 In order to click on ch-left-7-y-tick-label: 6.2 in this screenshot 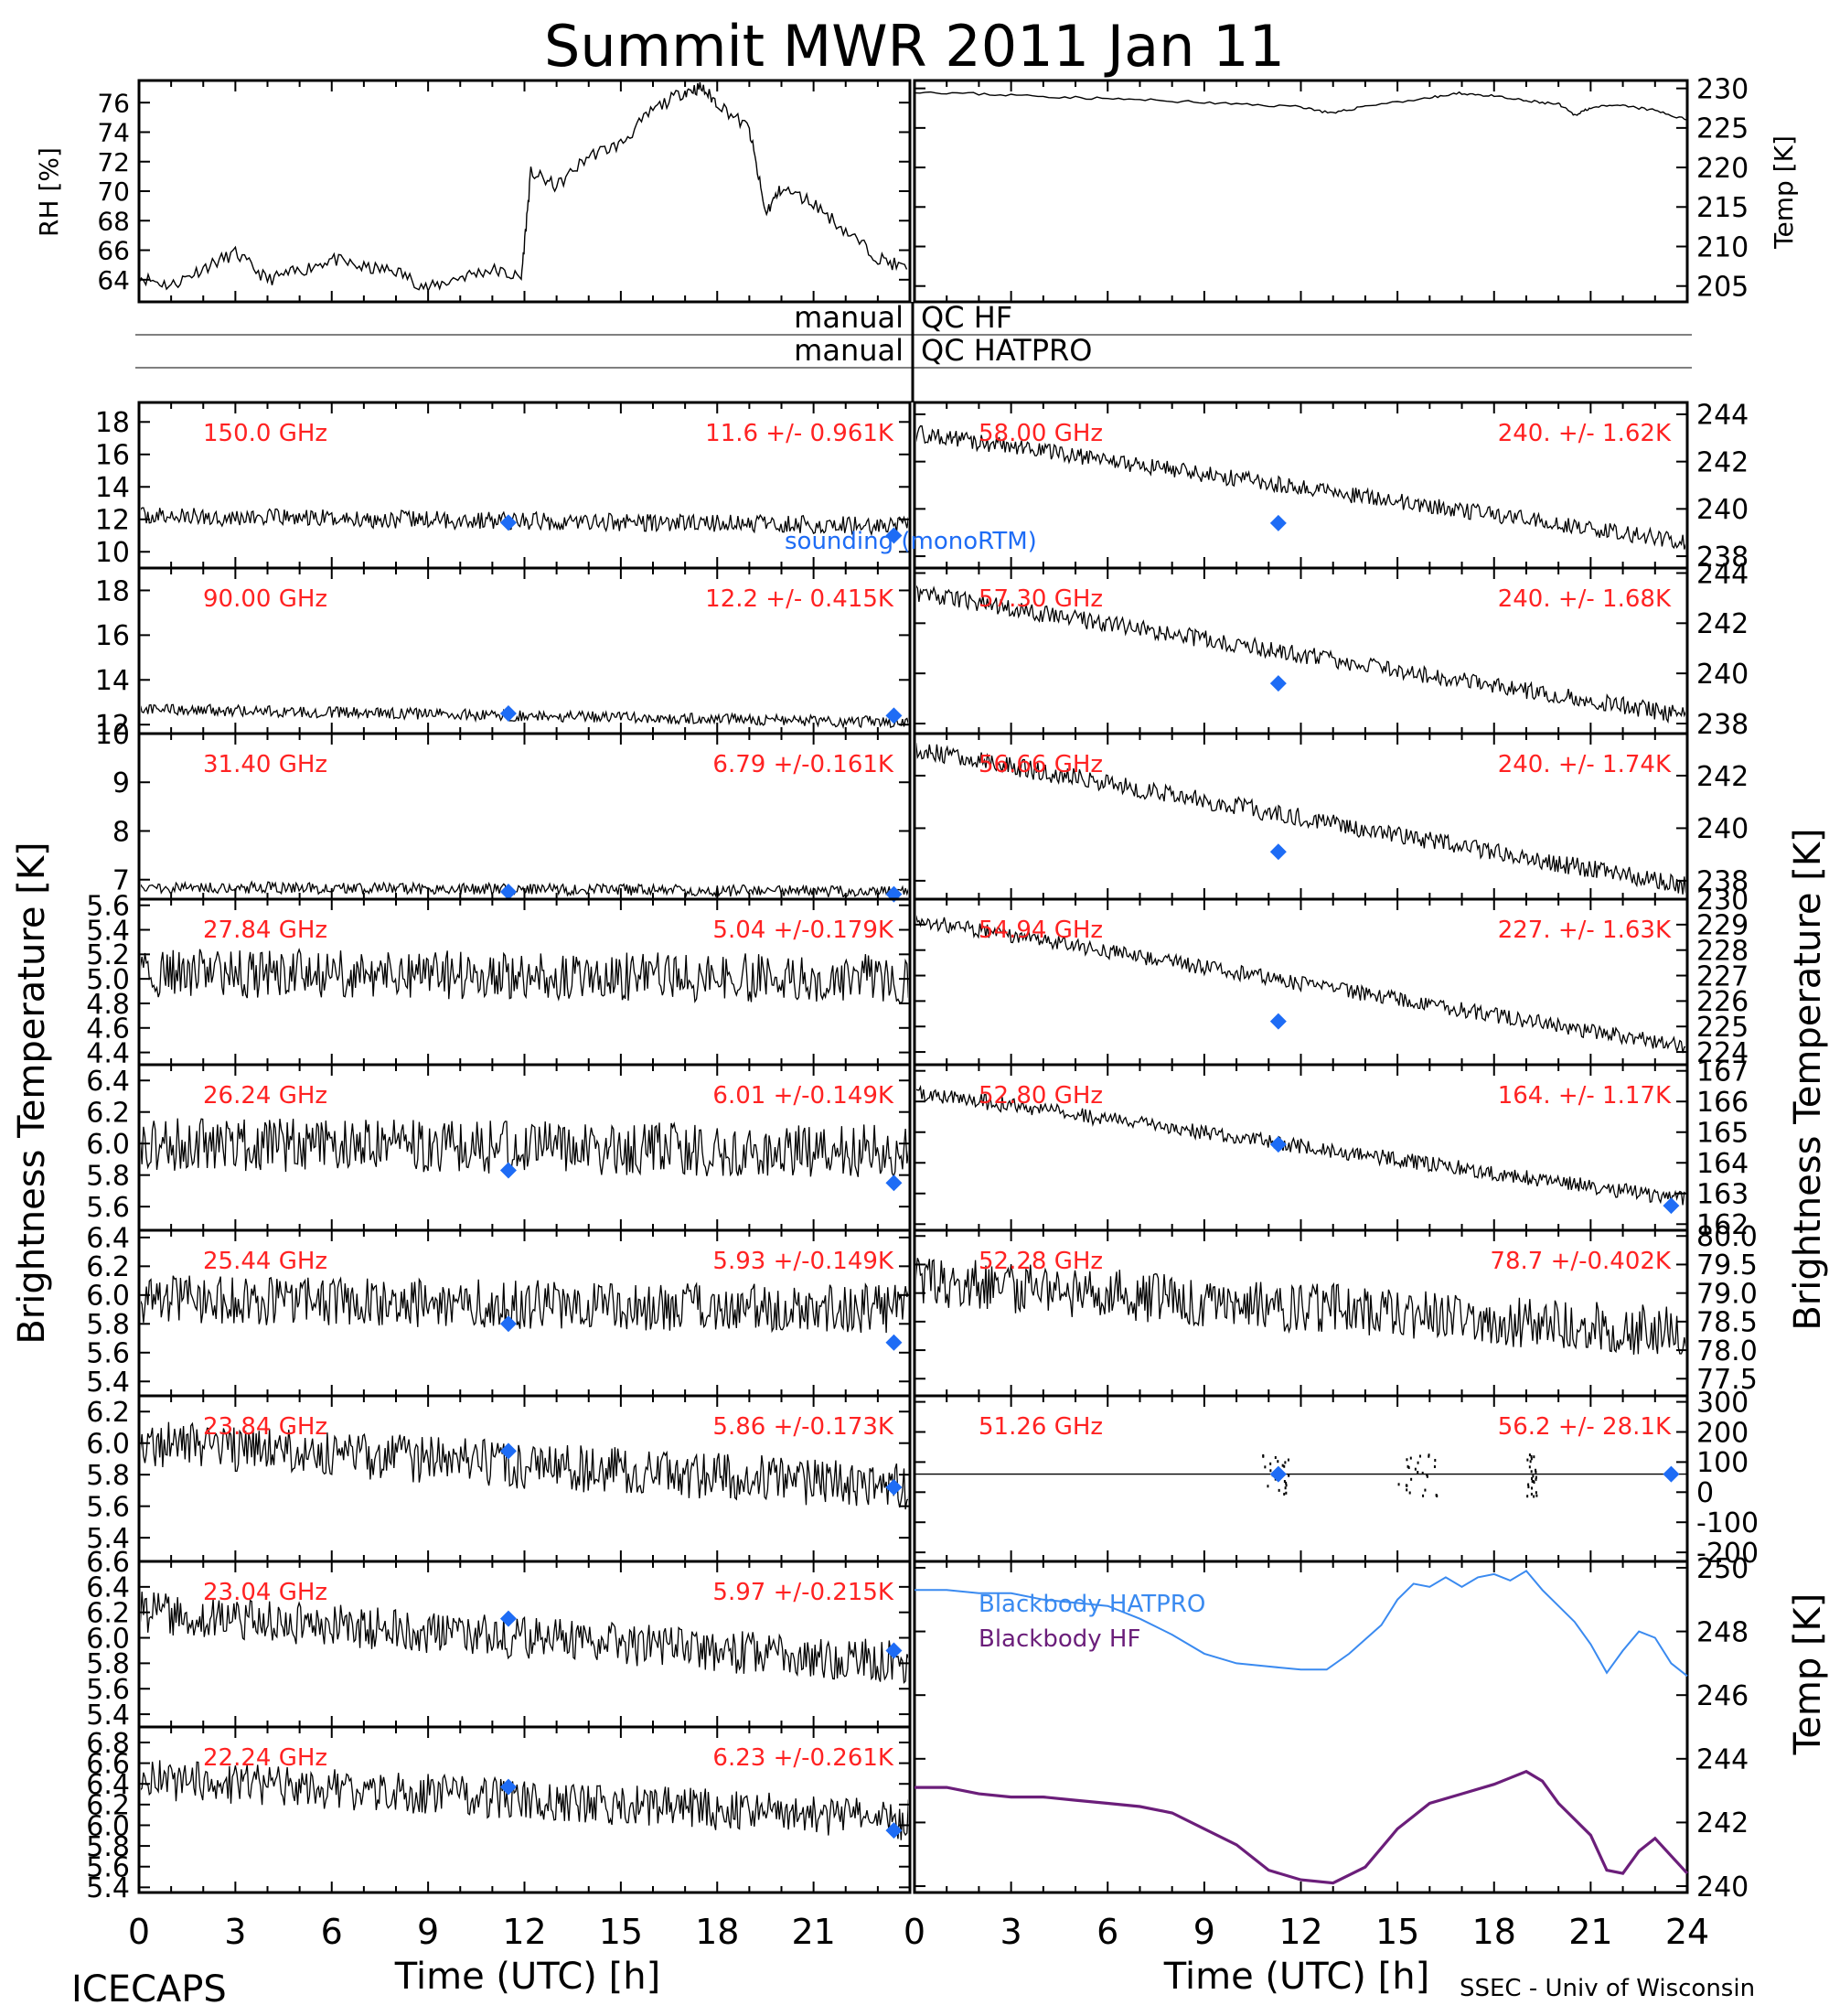, I will do `click(108, 1613)`.